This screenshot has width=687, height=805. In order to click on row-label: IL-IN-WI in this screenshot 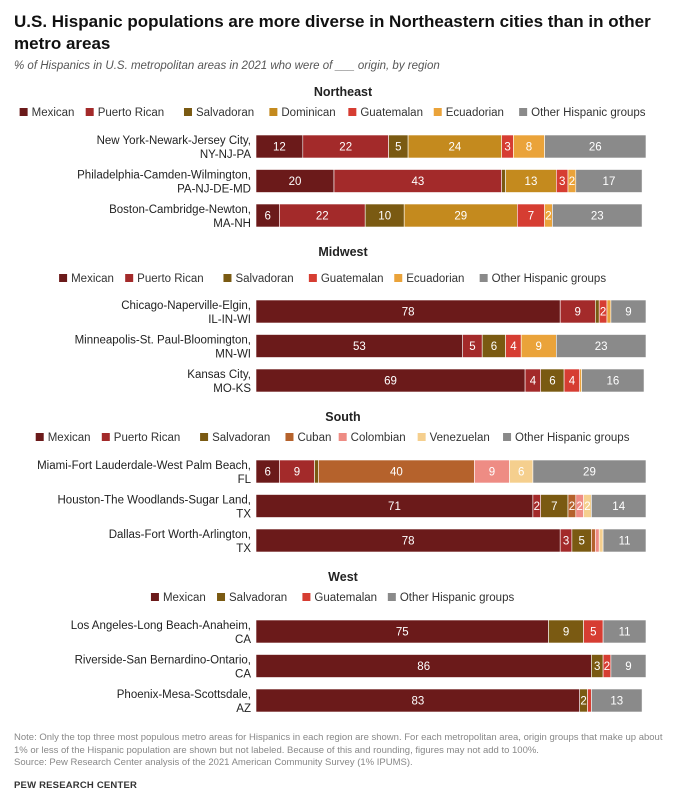, I will do `click(229, 320)`.